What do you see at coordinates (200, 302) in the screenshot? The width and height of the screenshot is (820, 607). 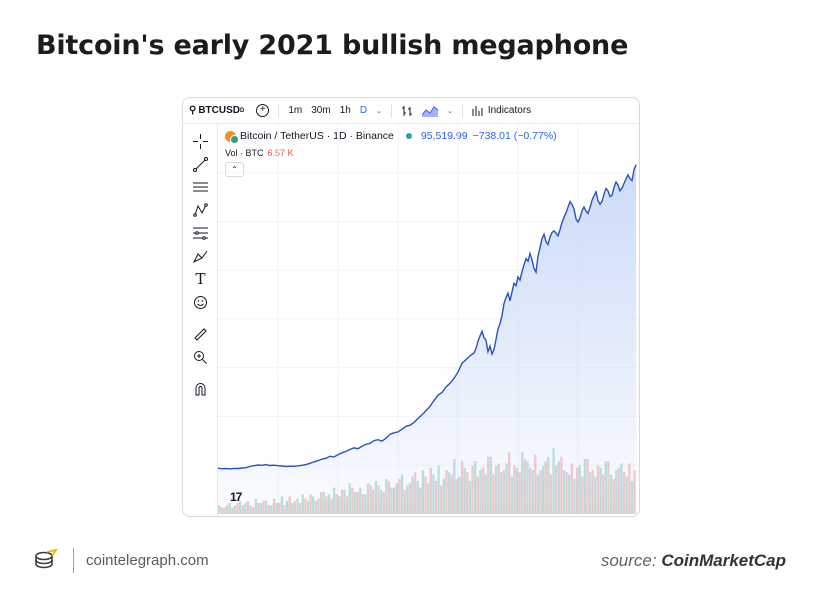 I see `emoji-icon` at bounding box center [200, 302].